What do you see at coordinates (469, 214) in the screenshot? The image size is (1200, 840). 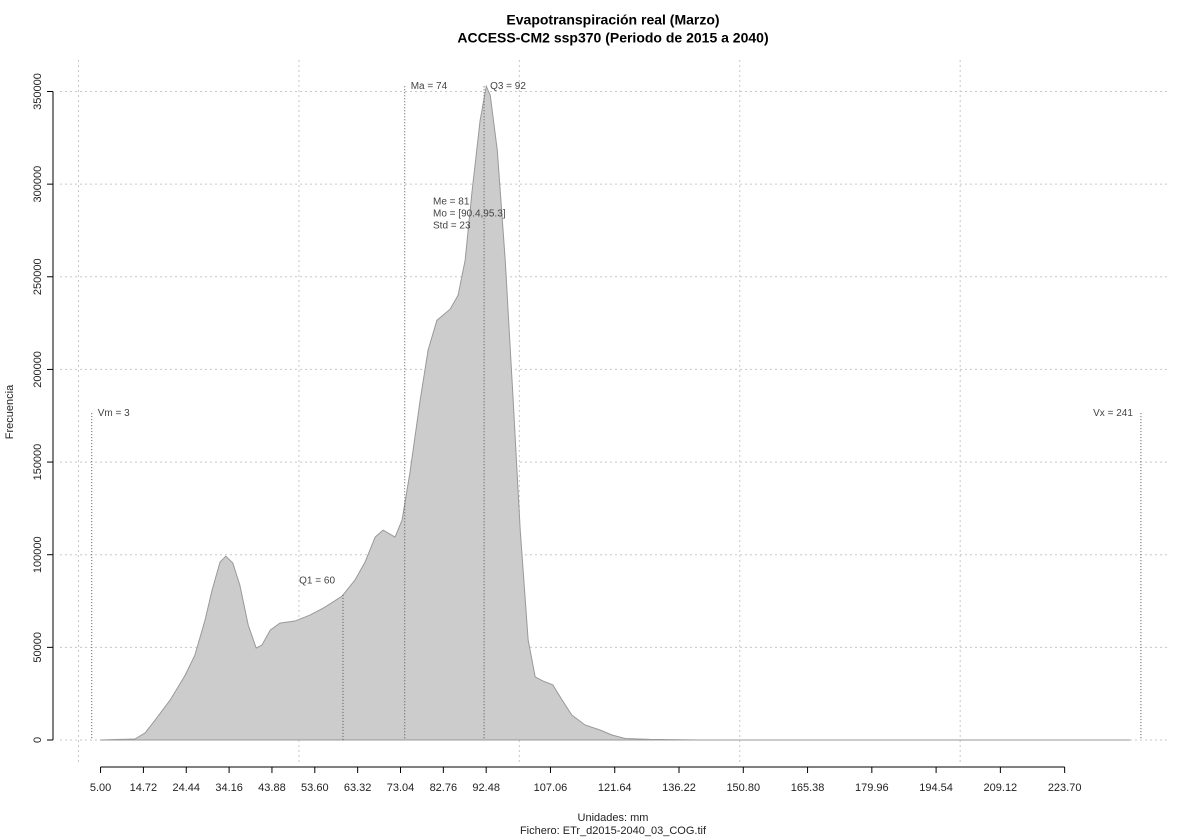 I see `stat-label: Mo = [90.4,95.3]` at bounding box center [469, 214].